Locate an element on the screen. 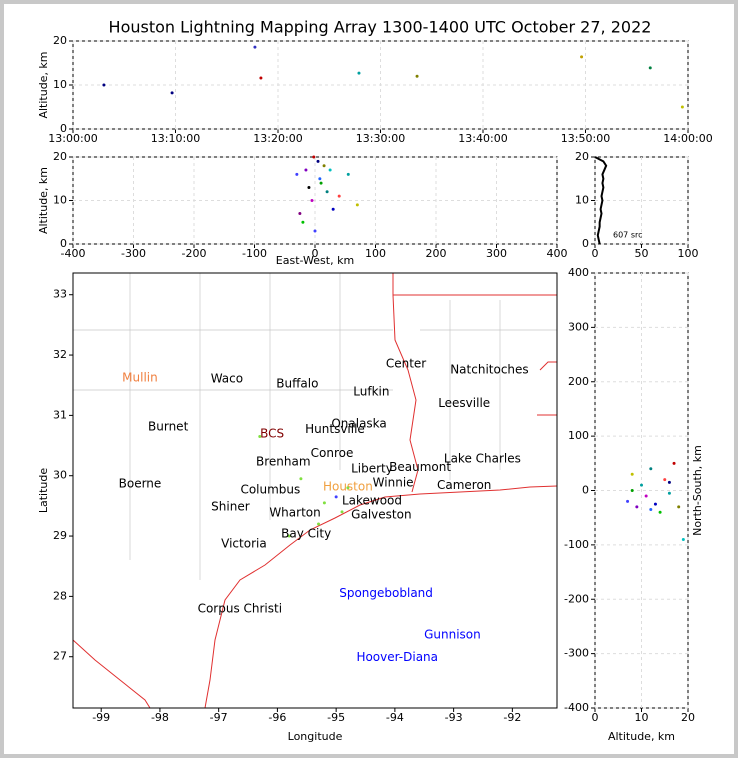 The image size is (738, 762). city-label: Waco is located at coordinates (227, 379).